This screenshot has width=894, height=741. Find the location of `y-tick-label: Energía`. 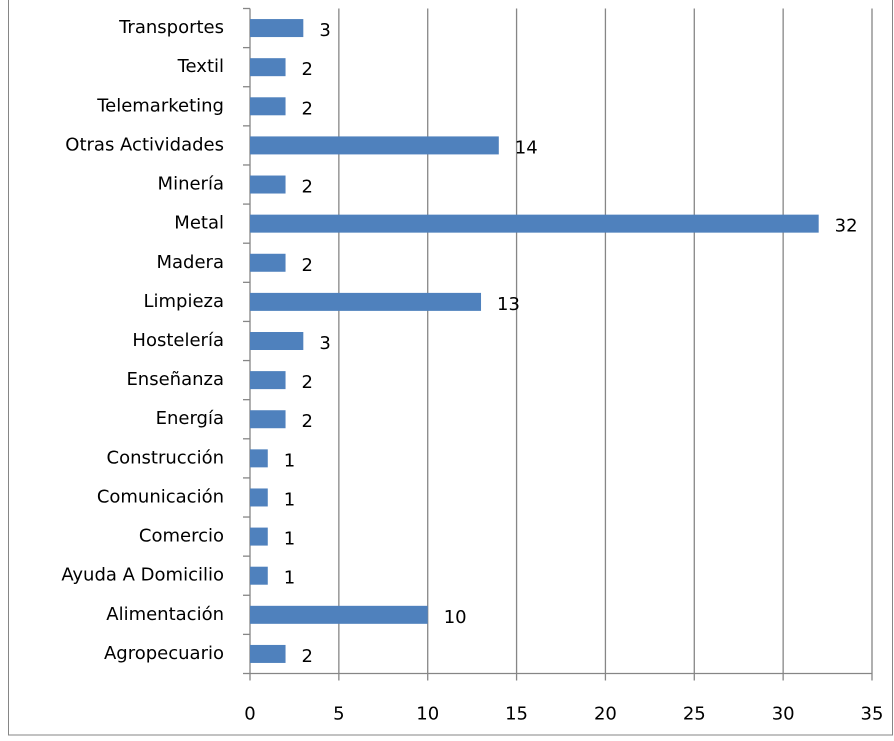

y-tick-label: Energía is located at coordinates (190, 418).